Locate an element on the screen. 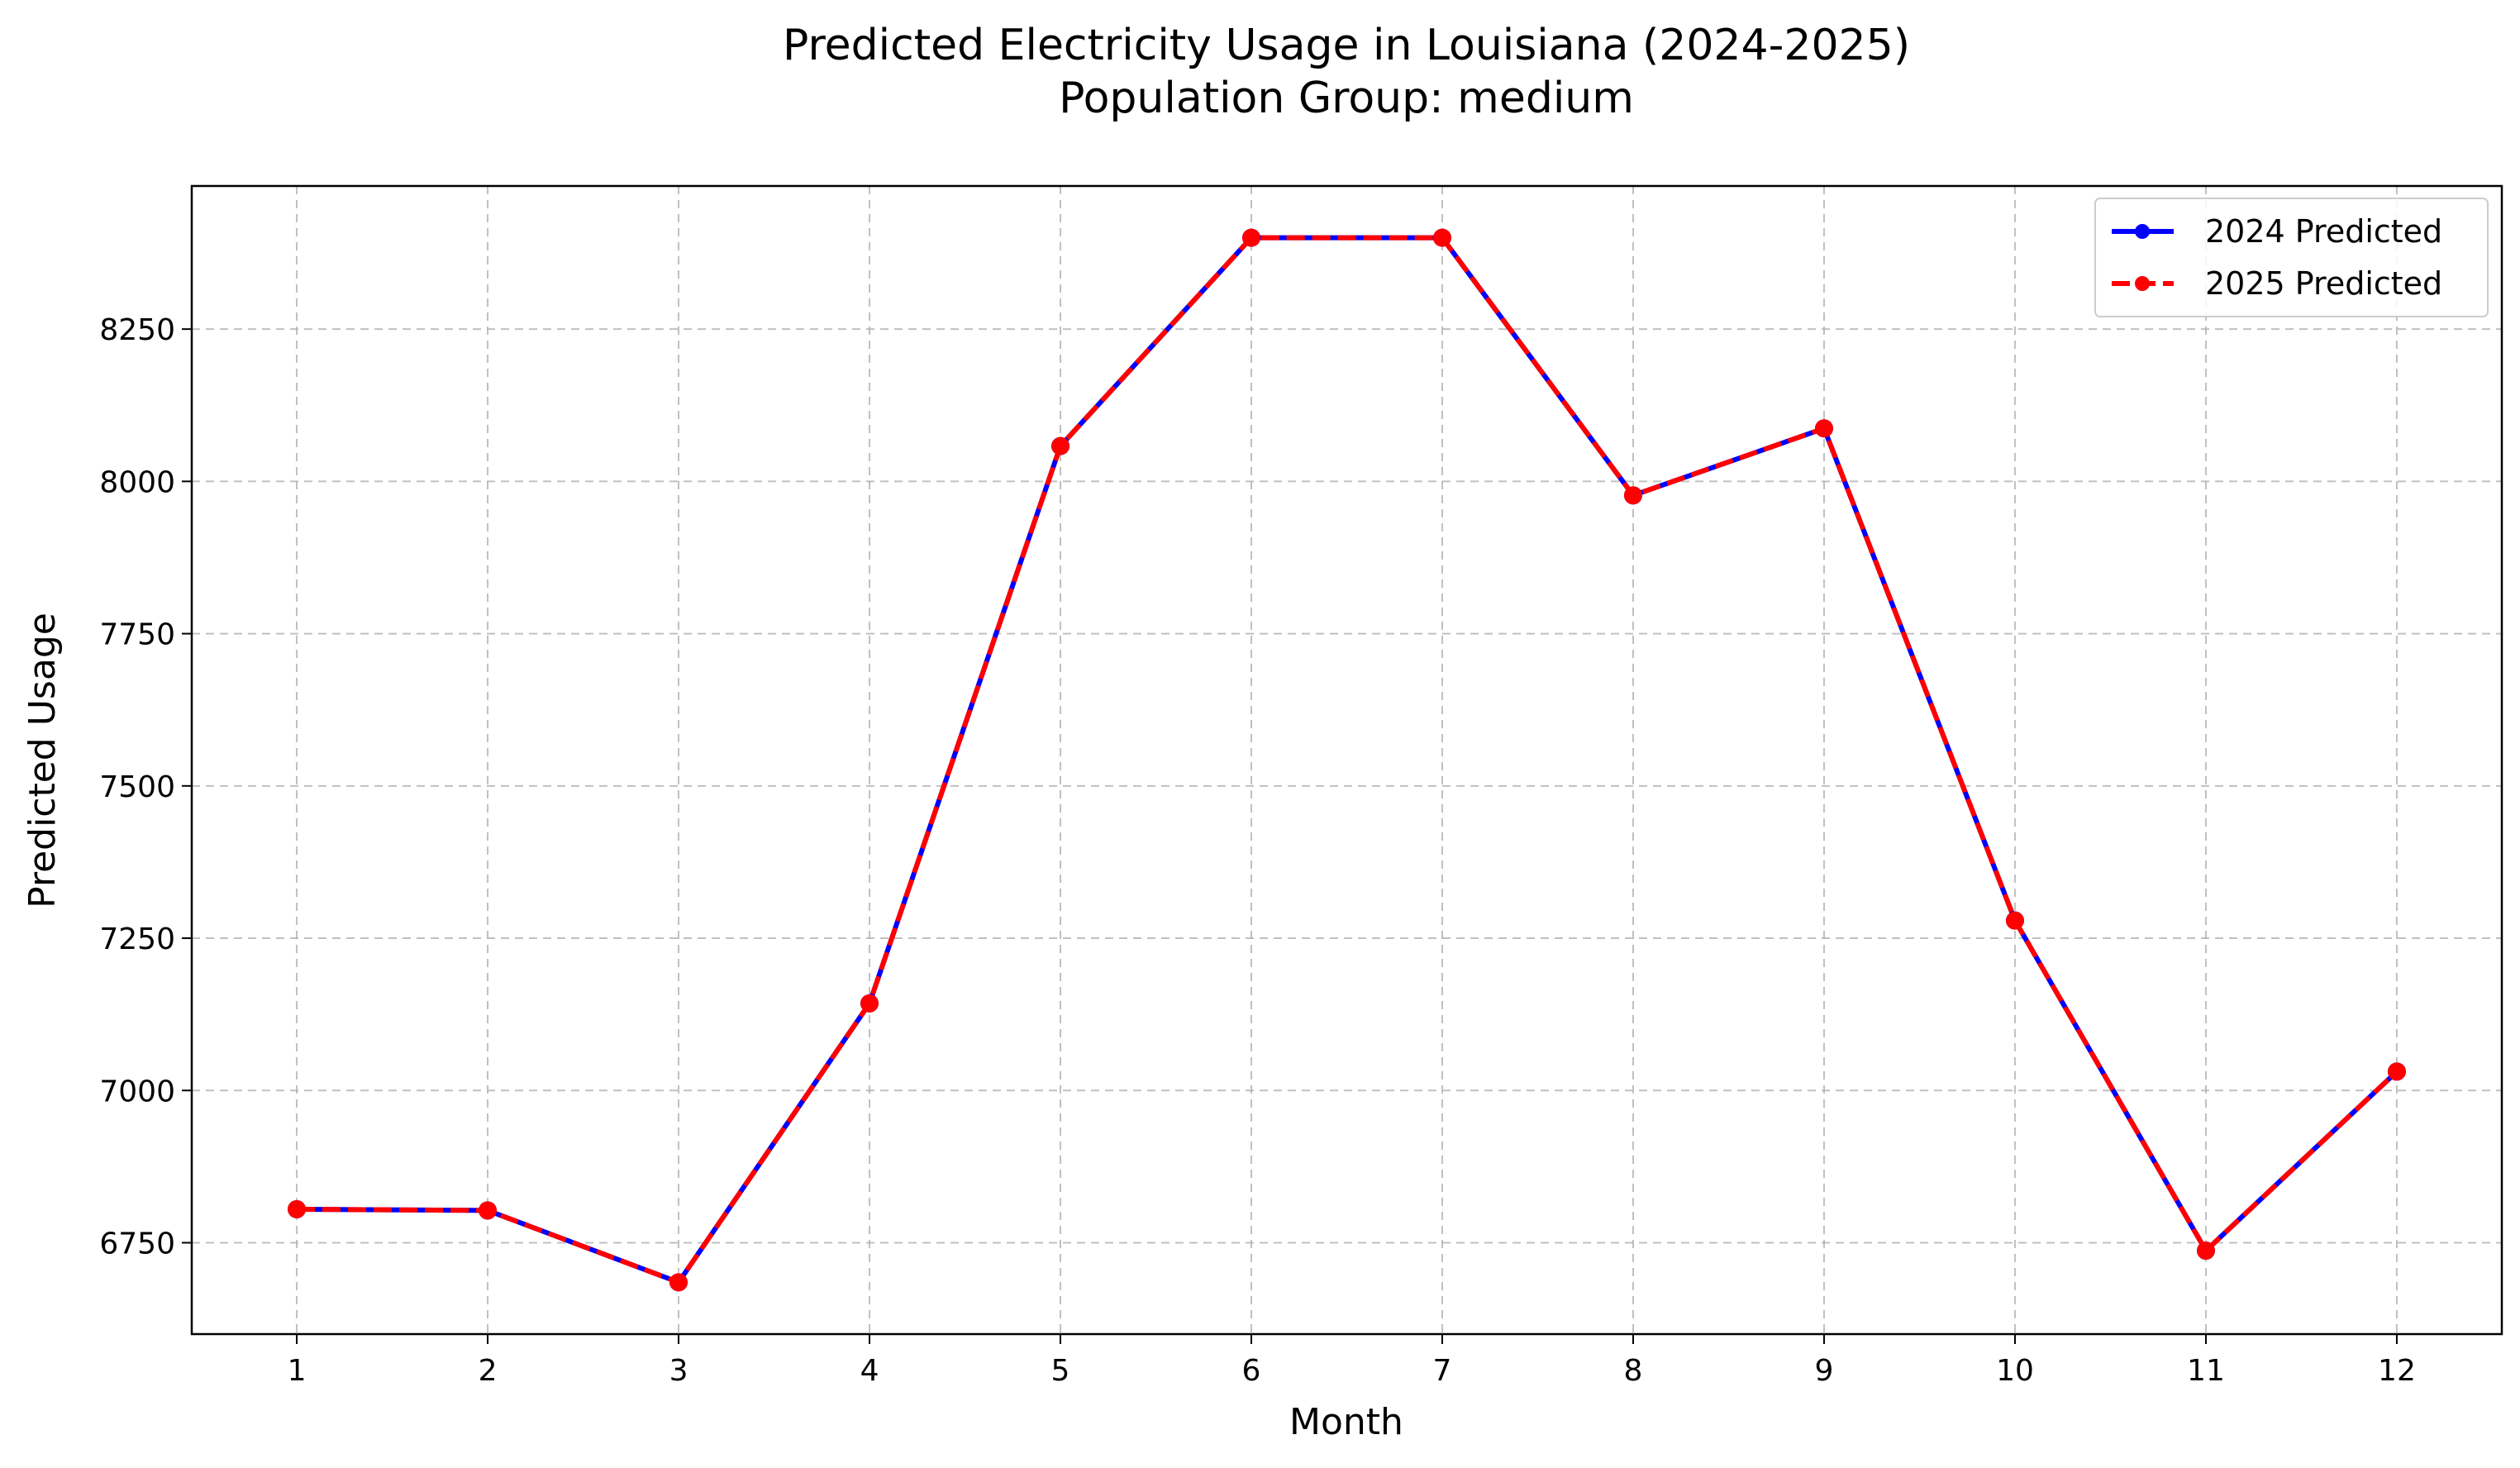 This screenshot has height=1468, width=2520. x-tick-label: 5 is located at coordinates (1060, 1371).